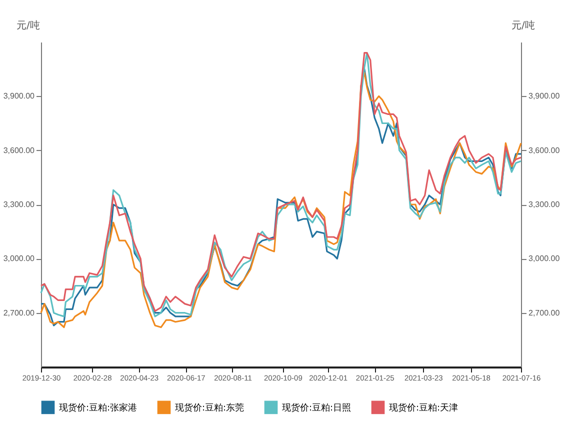 The height and width of the screenshot is (429, 579). What do you see at coordinates (544, 204) in the screenshot?
I see `y2-tick-label: 3,300.00` at bounding box center [544, 204].